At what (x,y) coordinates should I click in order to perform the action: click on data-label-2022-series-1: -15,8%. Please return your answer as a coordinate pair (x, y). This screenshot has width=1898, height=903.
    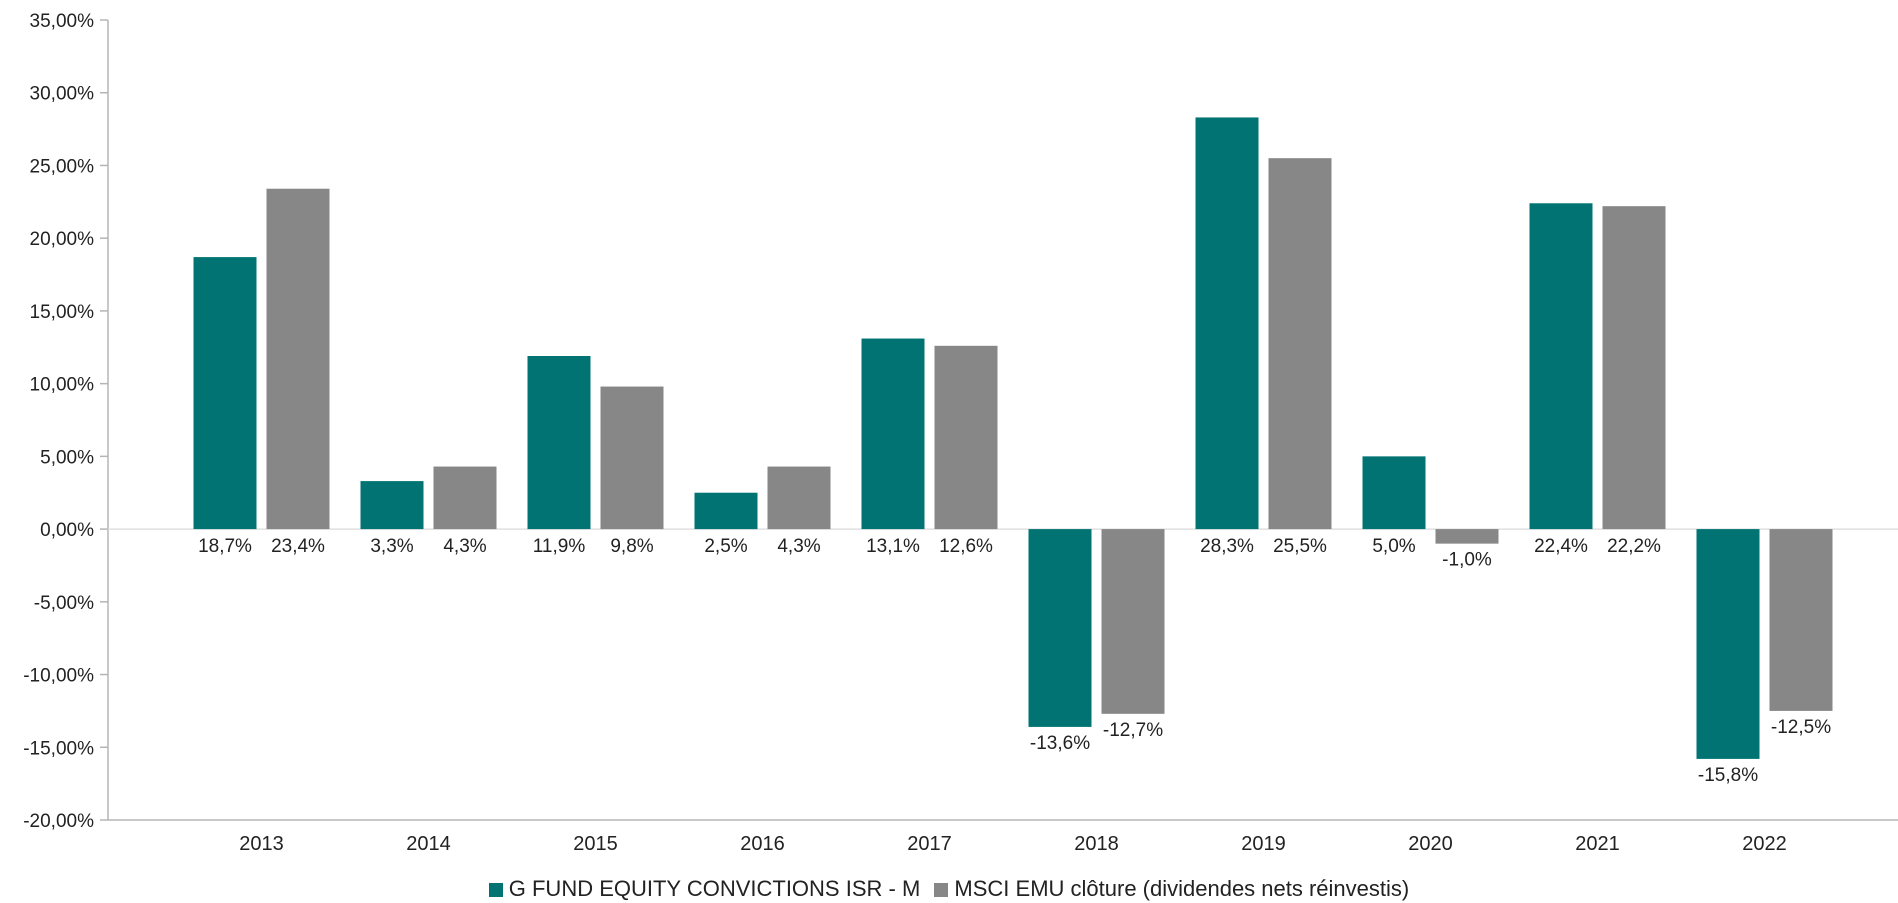
    Looking at the image, I should click on (1728, 775).